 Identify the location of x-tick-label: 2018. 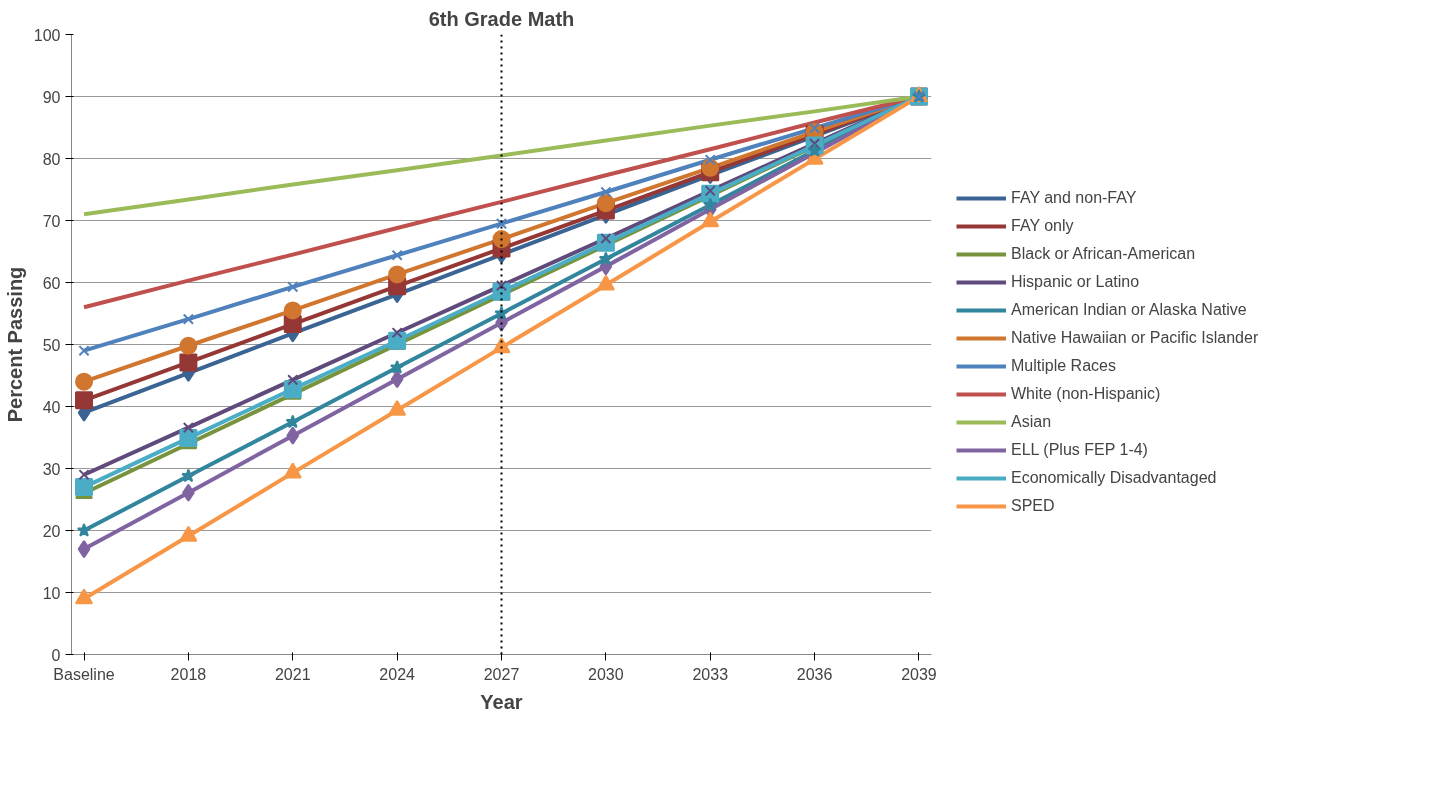
(188, 674).